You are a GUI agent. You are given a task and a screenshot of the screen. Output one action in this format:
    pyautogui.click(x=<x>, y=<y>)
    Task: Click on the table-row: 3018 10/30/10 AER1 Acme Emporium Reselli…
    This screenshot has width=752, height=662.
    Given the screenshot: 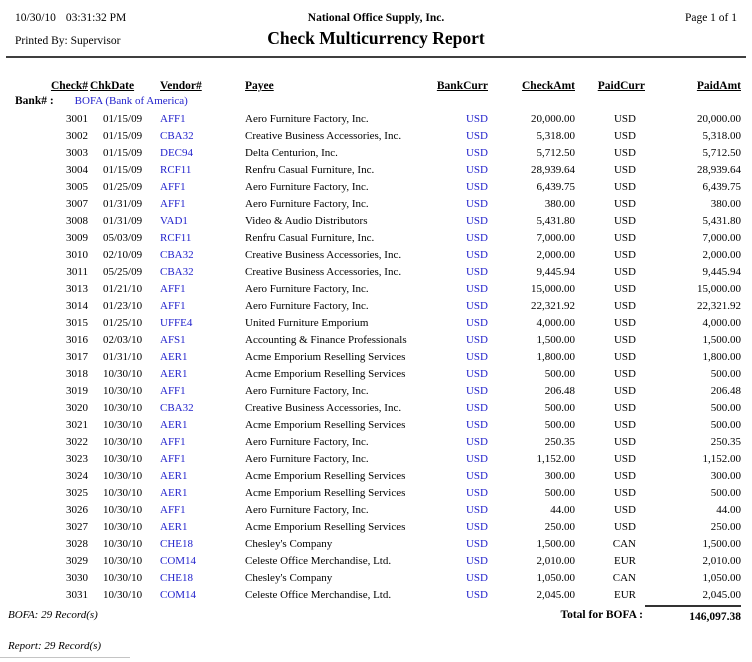 What is the action you would take?
    pyautogui.click(x=374, y=373)
    